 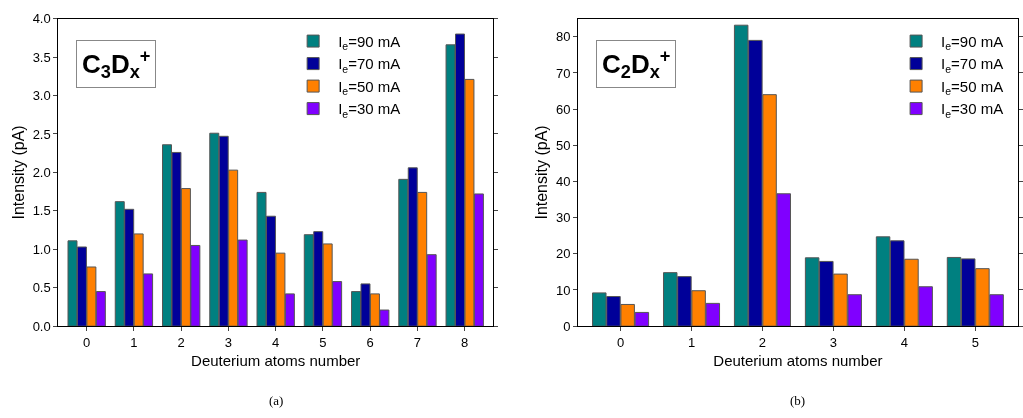 What do you see at coordinates (276, 400) in the screenshot?
I see `text: (a)` at bounding box center [276, 400].